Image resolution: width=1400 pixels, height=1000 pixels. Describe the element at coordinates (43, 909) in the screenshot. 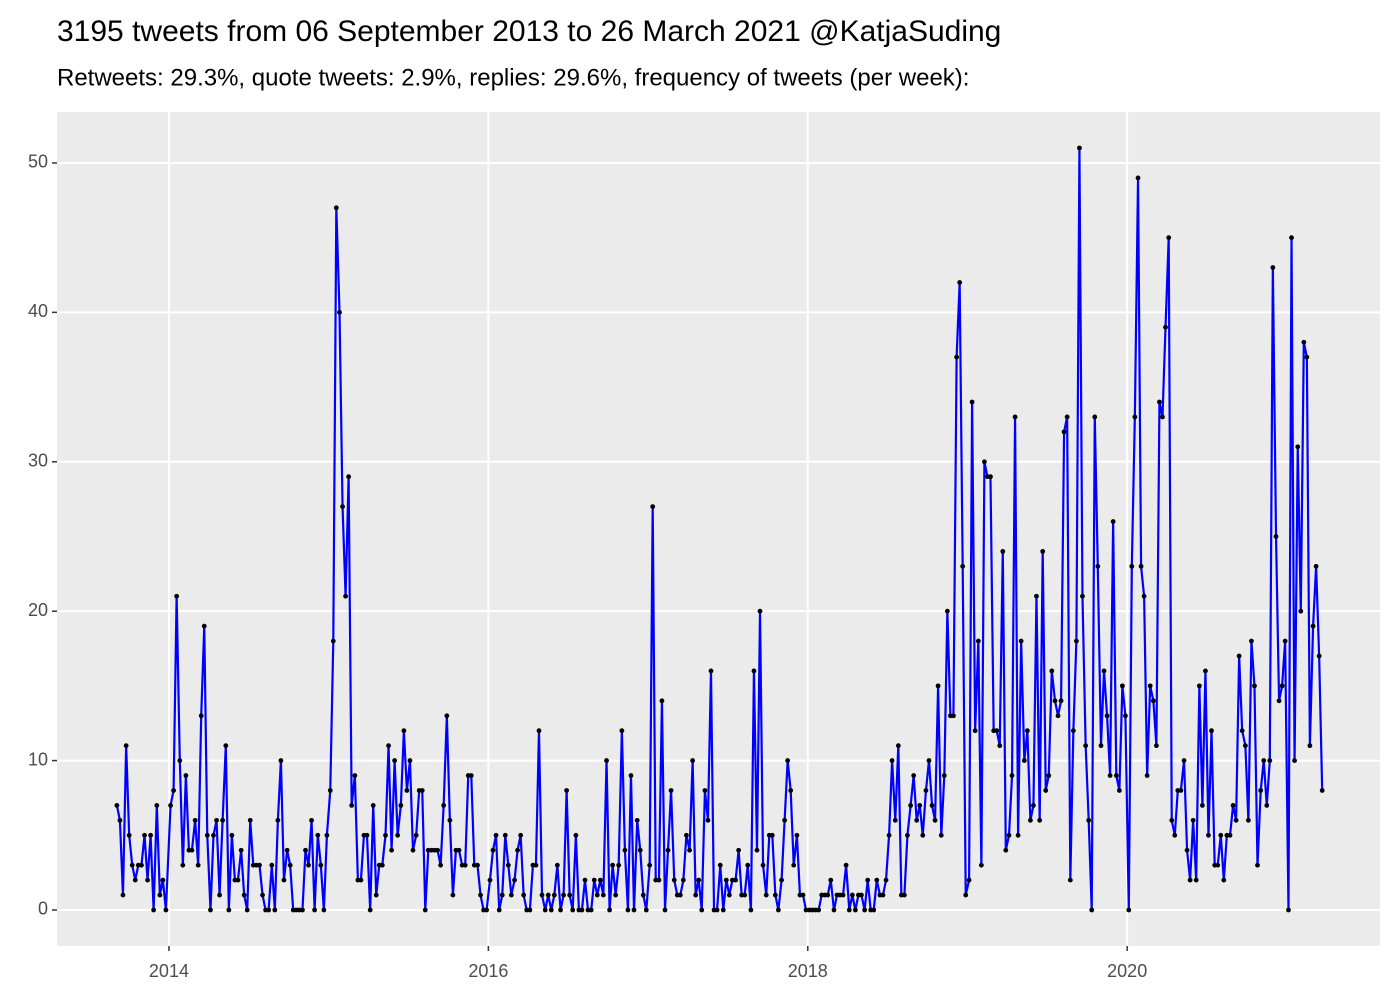

I see `y-tick-label: 0` at that location.